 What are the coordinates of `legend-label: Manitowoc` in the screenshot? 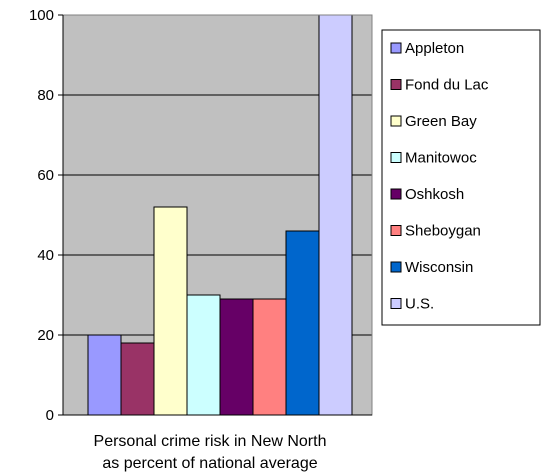 It's located at (441, 158).